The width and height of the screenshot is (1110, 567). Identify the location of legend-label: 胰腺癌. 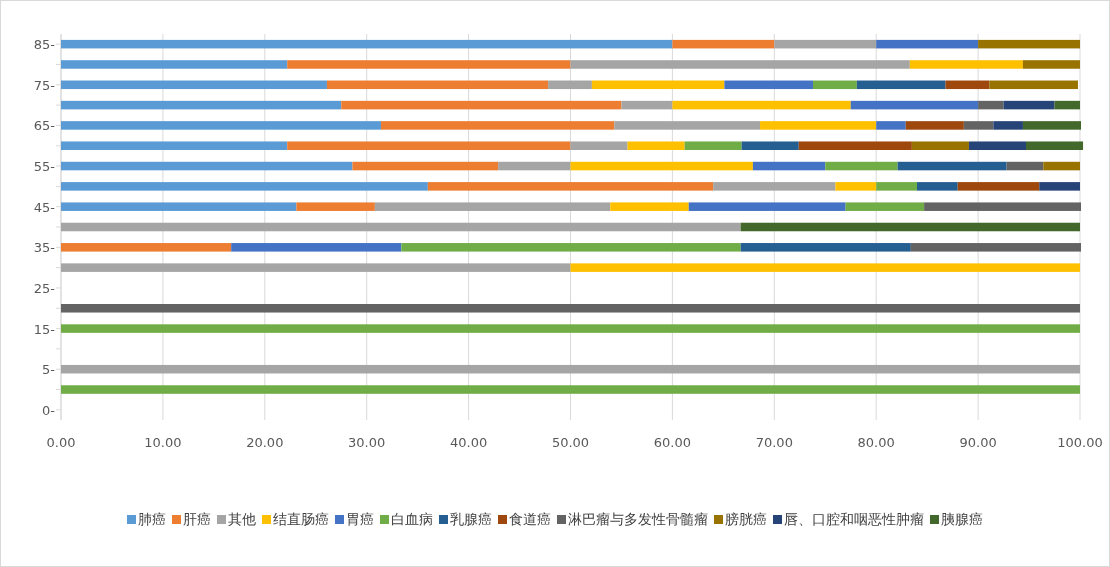
(962, 519).